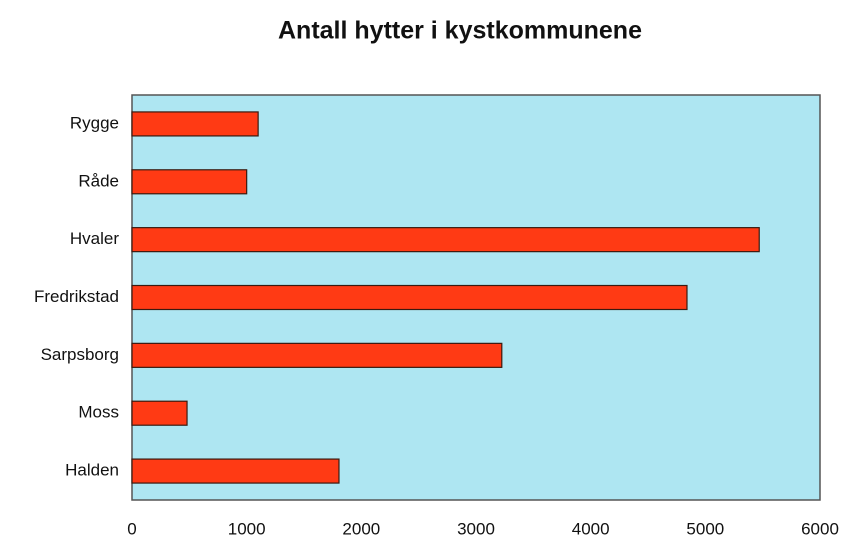 This screenshot has height=542, width=845. Describe the element at coordinates (247, 528) in the screenshot. I see `x-tick-label: 1000` at that location.